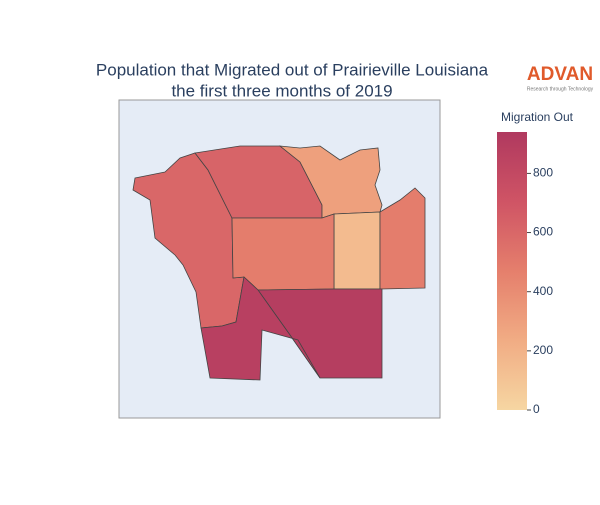 This screenshot has width=600, height=505. What do you see at coordinates (536, 409) in the screenshot?
I see `colorbar-tick-label: 0` at bounding box center [536, 409].